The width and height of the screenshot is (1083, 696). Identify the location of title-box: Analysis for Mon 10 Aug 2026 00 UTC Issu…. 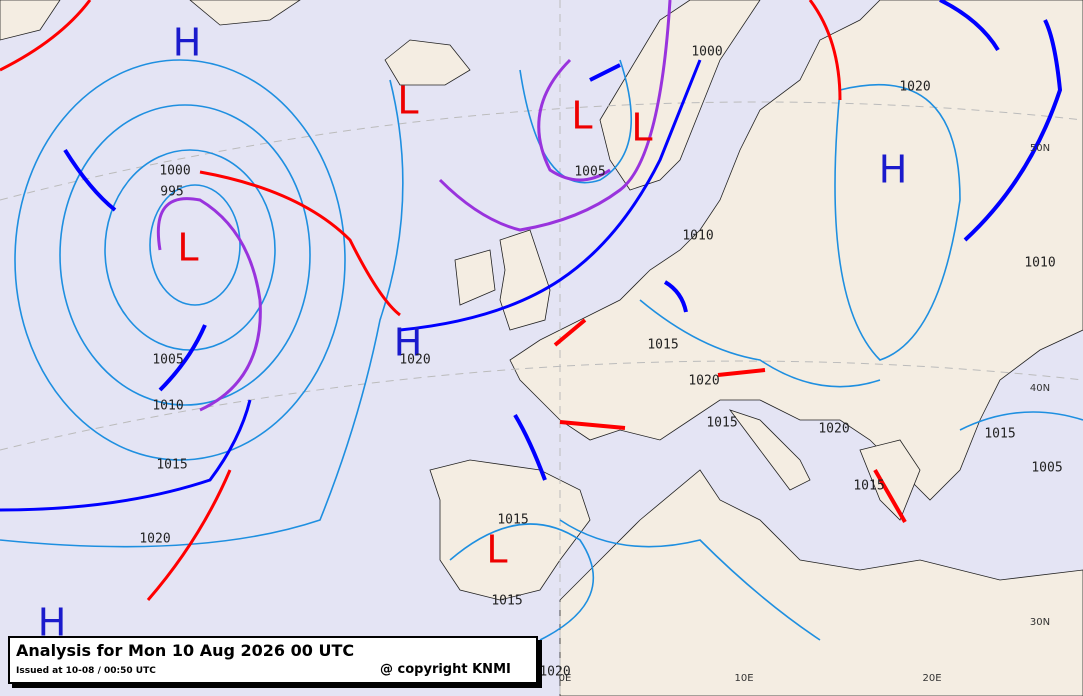
(273, 660).